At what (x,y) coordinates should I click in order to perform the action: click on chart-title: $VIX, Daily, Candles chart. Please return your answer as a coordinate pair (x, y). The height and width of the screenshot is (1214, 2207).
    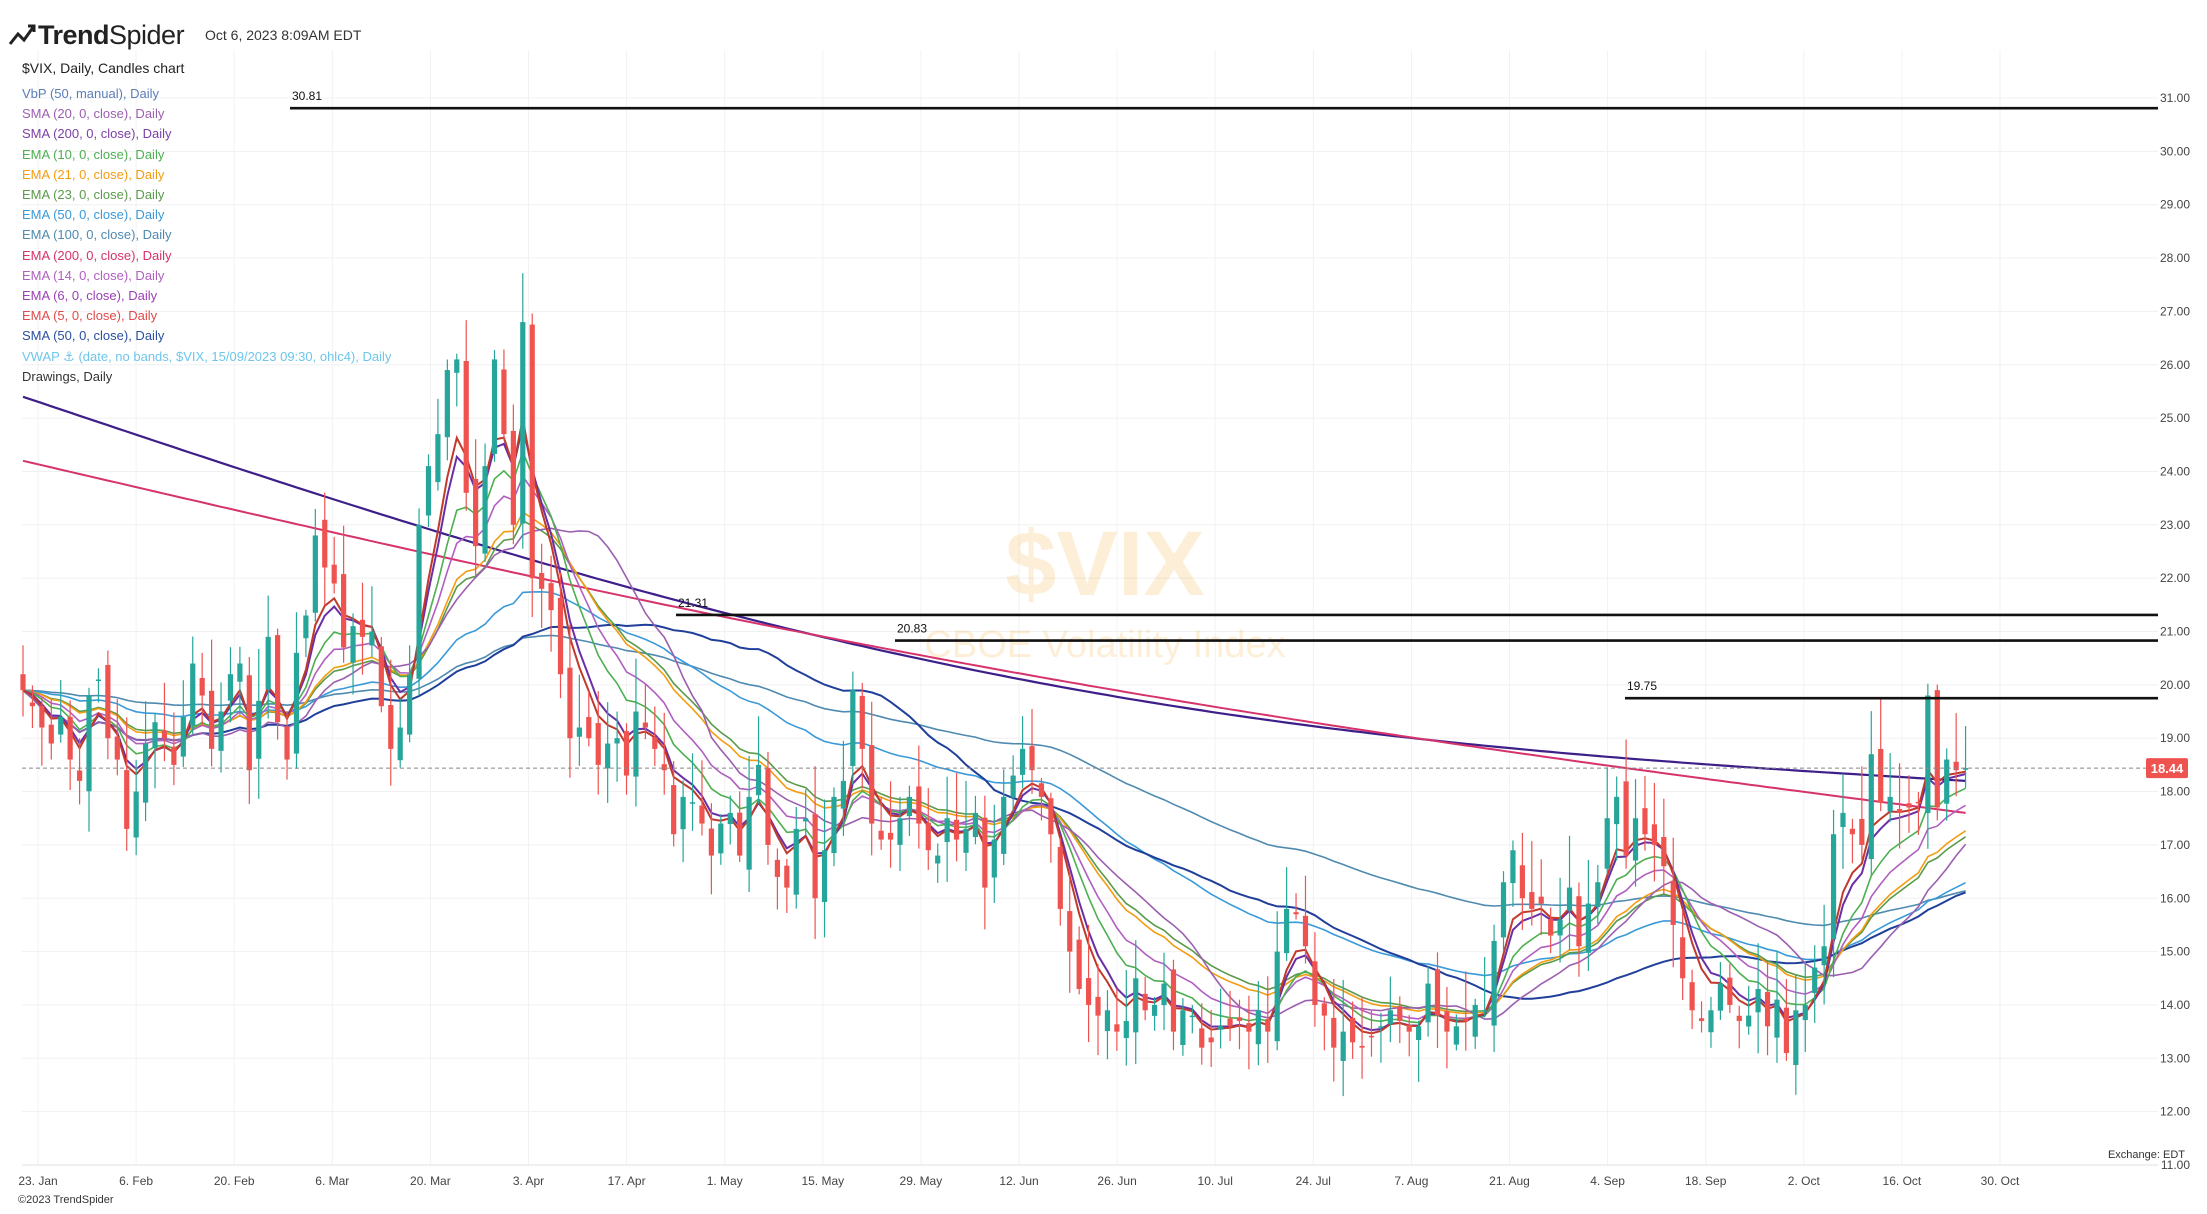
    Looking at the image, I should click on (103, 68).